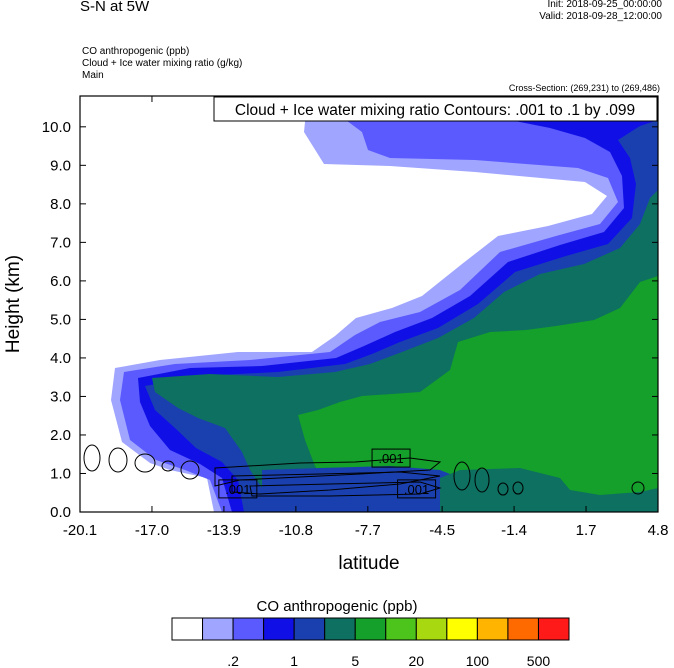 The image size is (674, 668). Describe the element at coordinates (162, 63) in the screenshot. I see `field-label-cloud: Cloud + Ice water mixing ratio (g/kg)` at that location.